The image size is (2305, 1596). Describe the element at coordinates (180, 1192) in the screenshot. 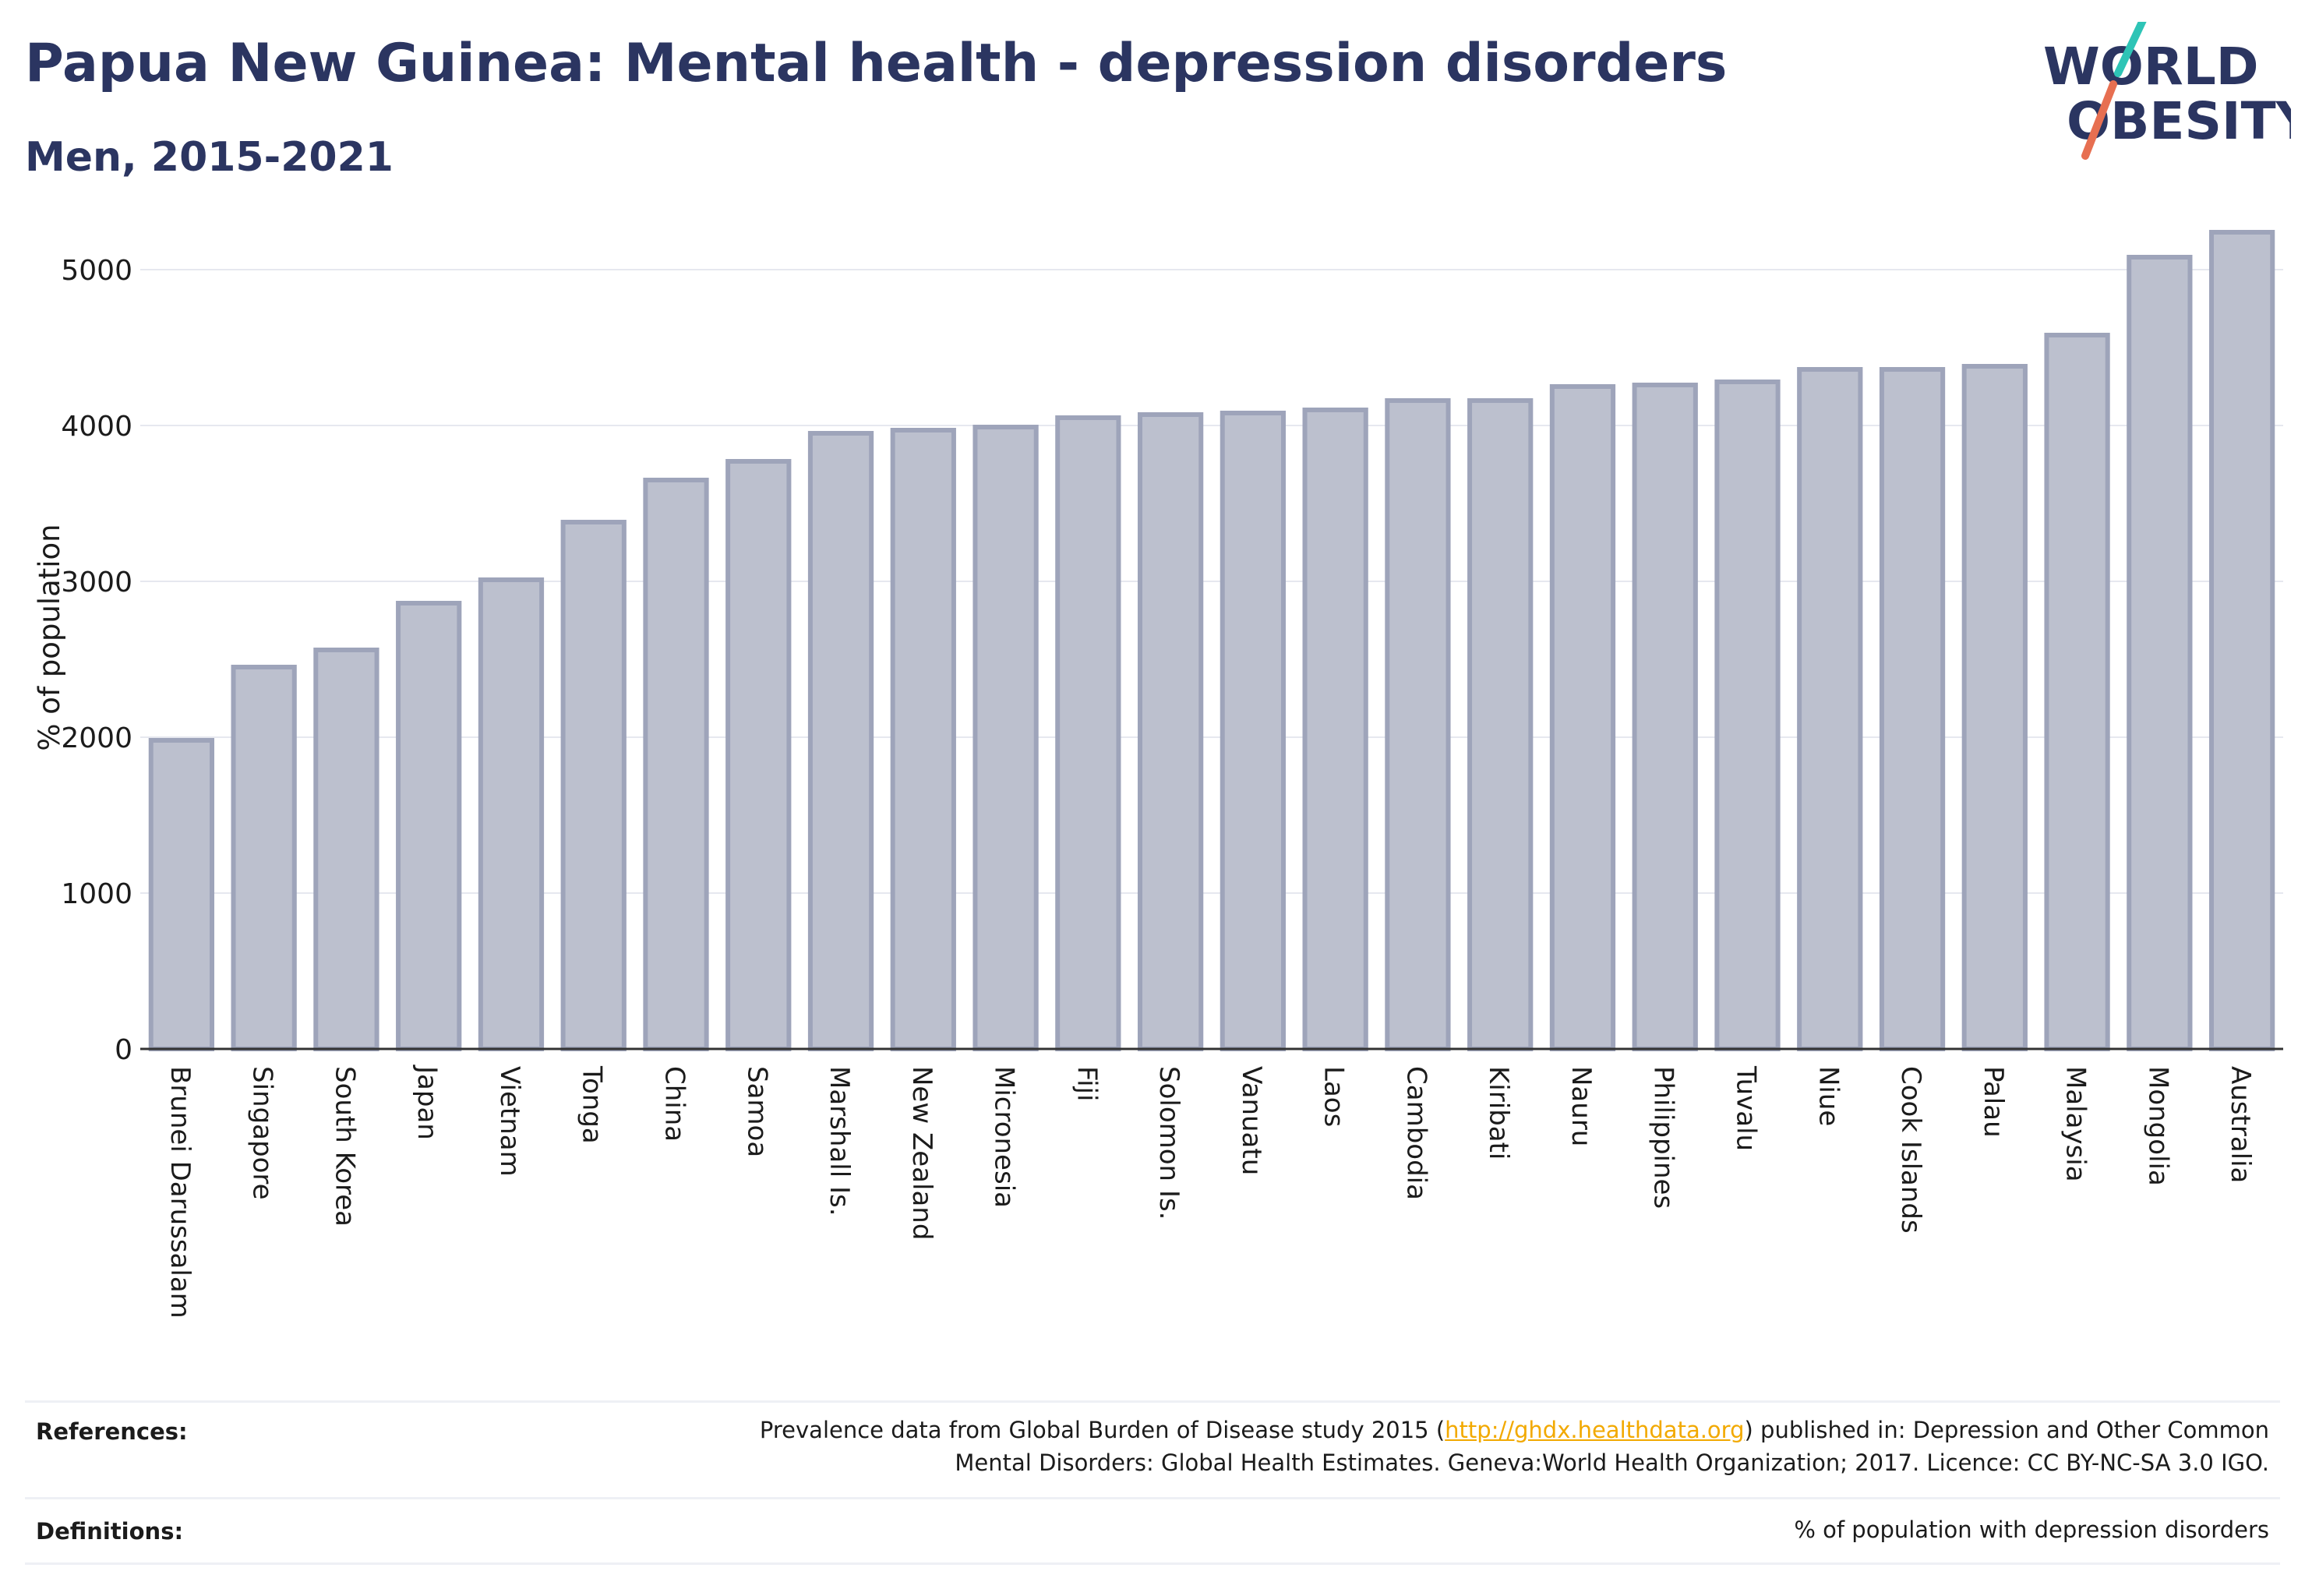

I see `x-tick-label: Brunei Darussalam` at that location.